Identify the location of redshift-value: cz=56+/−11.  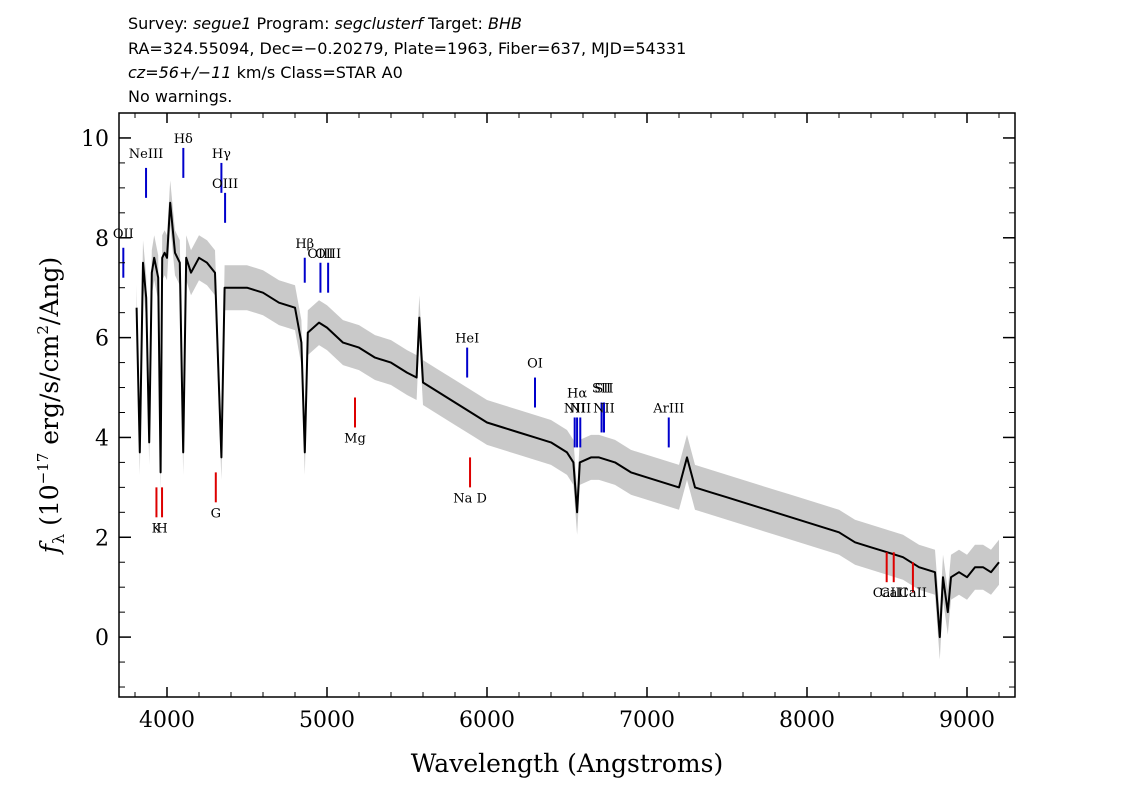
(180, 72).